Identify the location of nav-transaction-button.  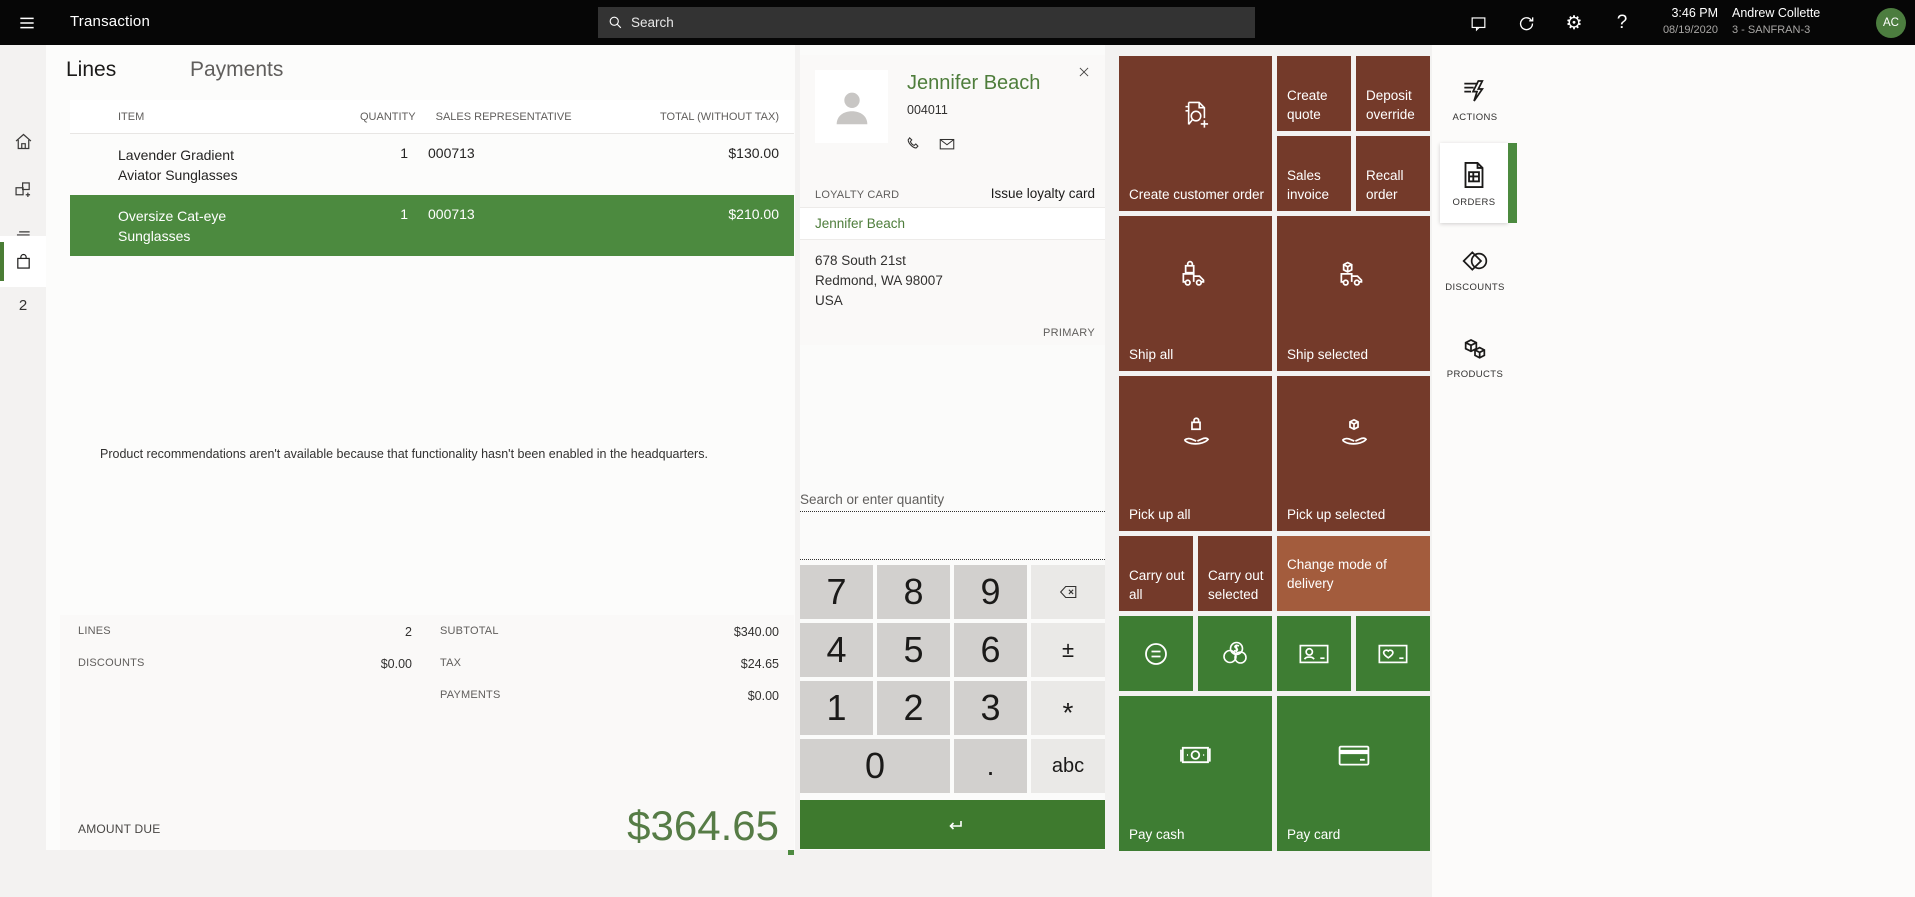
(23, 261).